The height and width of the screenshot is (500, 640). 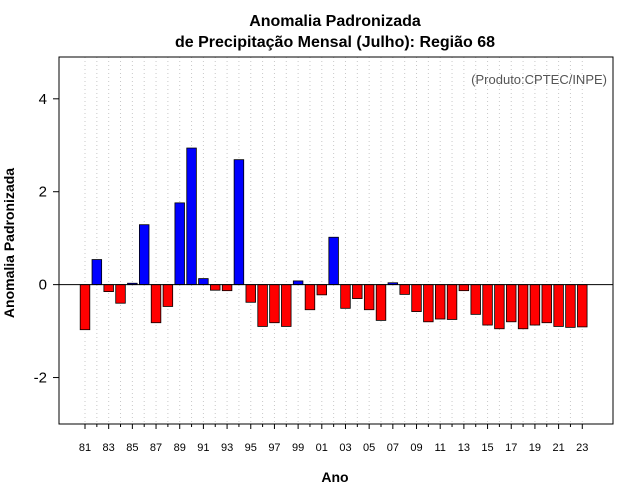 I want to click on x-tick-label-91: 91, so click(x=203, y=448).